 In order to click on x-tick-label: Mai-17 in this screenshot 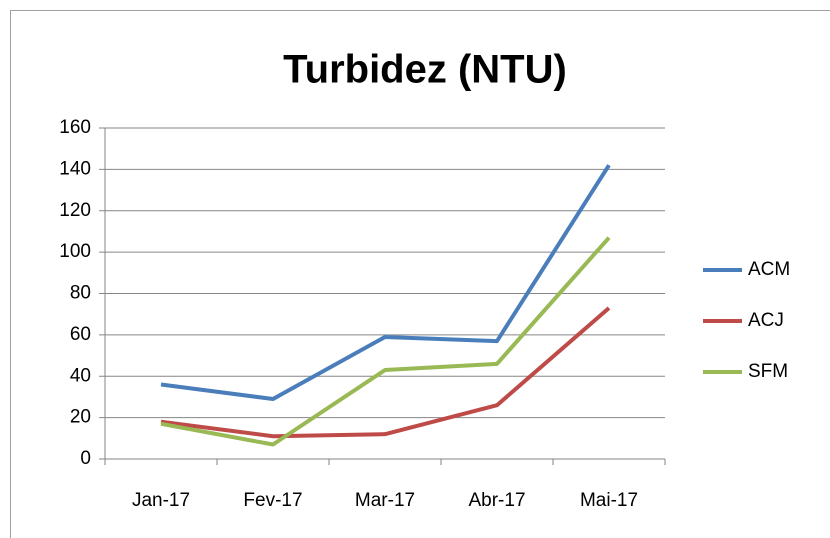, I will do `click(609, 500)`.